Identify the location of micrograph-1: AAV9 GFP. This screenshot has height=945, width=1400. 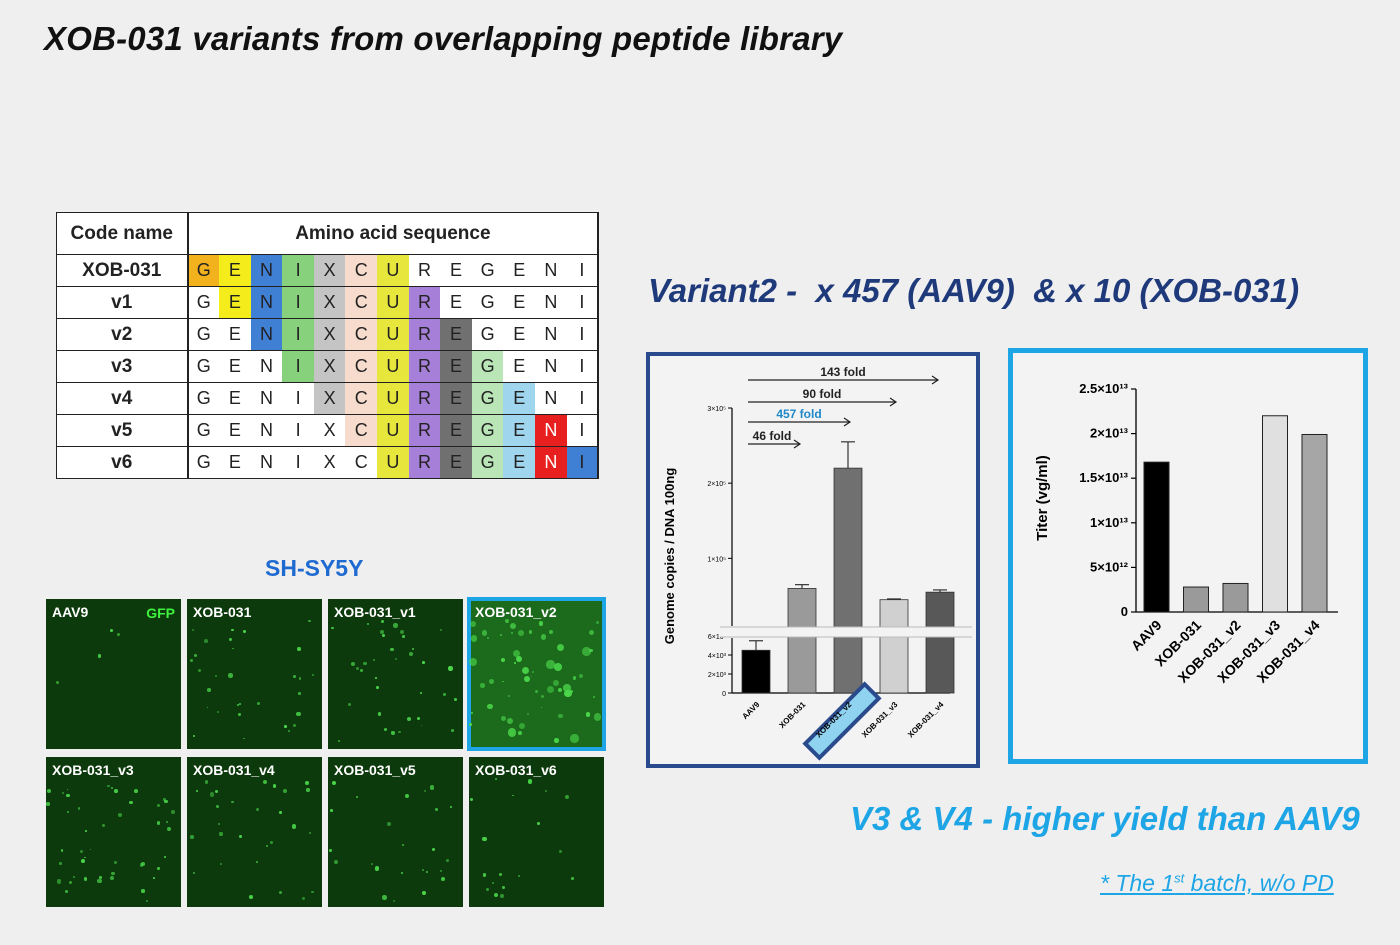
(113, 674).